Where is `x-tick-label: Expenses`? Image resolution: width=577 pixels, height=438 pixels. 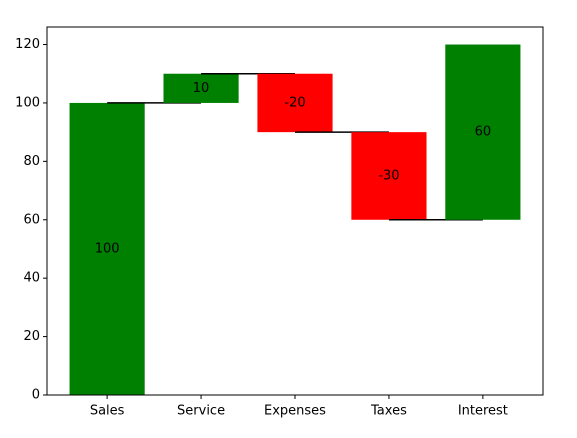
x-tick-label: Expenses is located at coordinates (295, 411).